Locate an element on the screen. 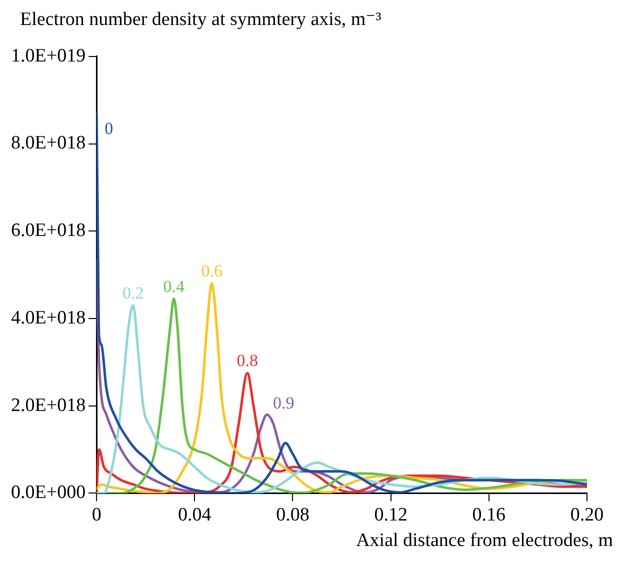 The width and height of the screenshot is (625, 575). series-label: 0.8 is located at coordinates (247, 360).